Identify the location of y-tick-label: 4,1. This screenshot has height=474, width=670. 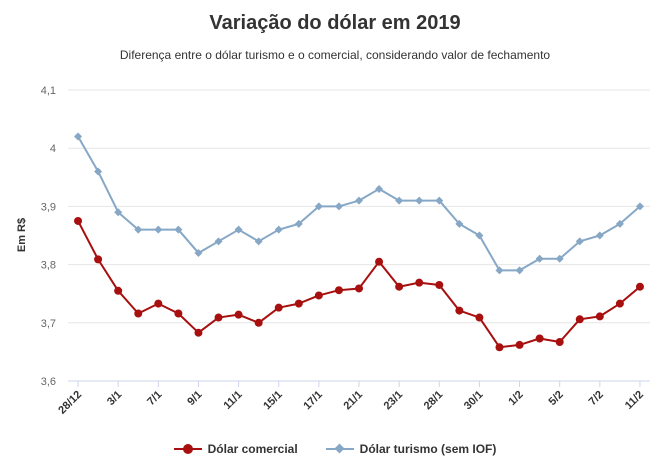
(48, 91).